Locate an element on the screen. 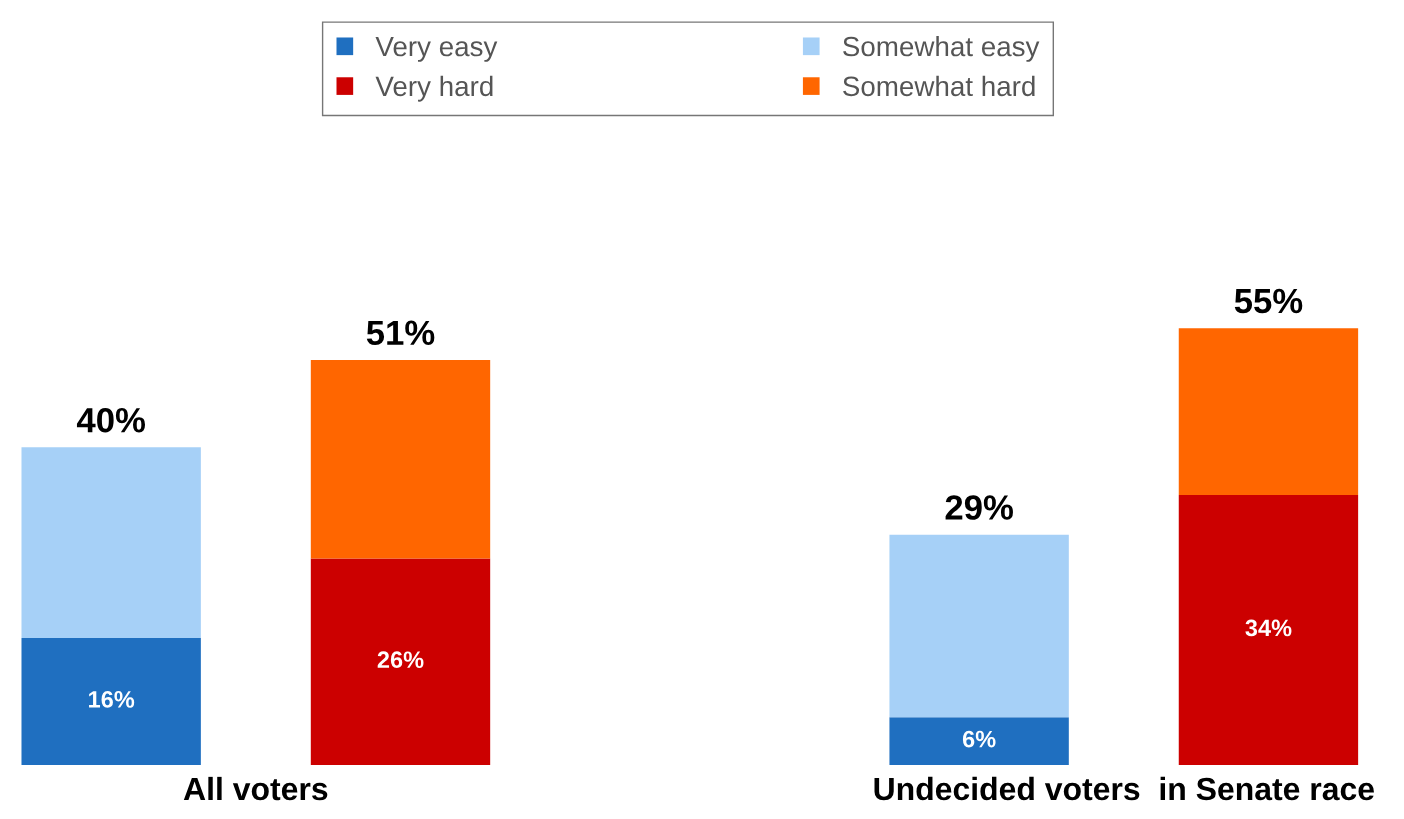  legend-label: Somewhat easy is located at coordinates (941, 48).